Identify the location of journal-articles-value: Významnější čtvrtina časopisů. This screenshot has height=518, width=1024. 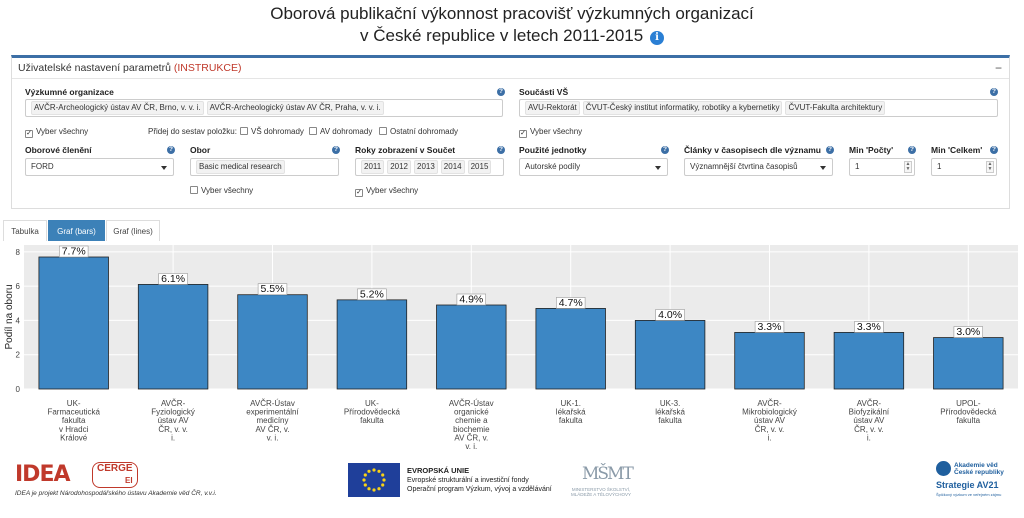
(744, 166).